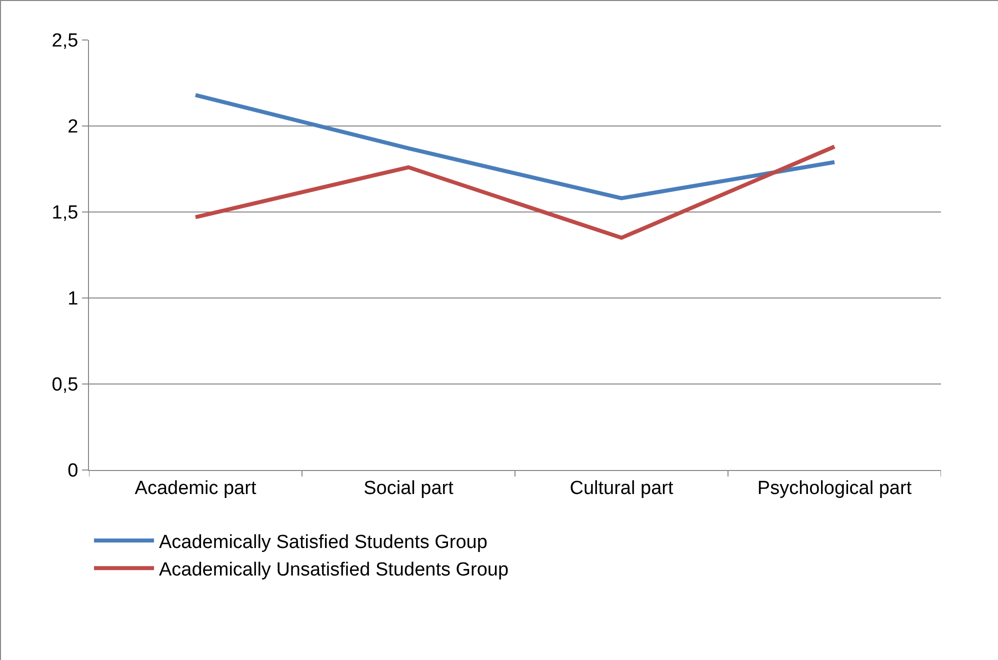 Image resolution: width=998 pixels, height=660 pixels. I want to click on y-tick-label: 1, so click(73, 299).